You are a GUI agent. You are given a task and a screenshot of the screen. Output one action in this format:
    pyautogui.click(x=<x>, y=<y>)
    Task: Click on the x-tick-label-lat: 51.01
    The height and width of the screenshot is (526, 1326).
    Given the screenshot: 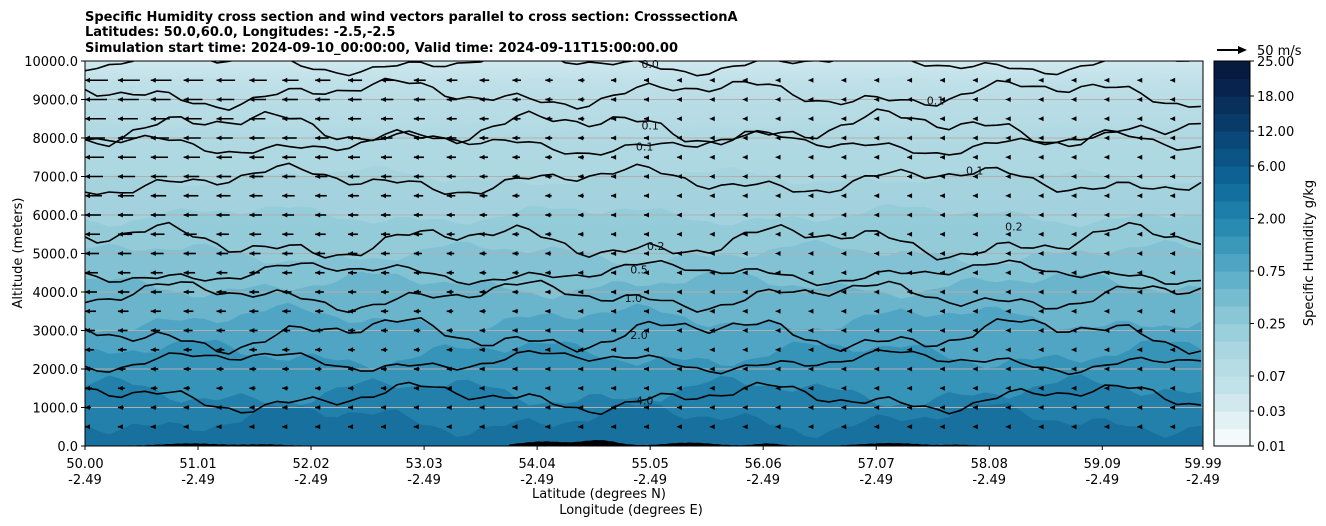 What is the action you would take?
    pyautogui.click(x=197, y=464)
    